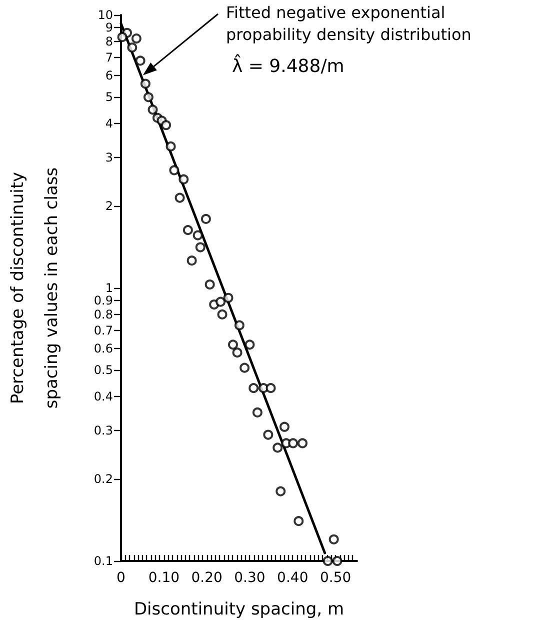 This screenshot has height=634, width=545. I want to click on y-tick-label: 9, so click(109, 27).